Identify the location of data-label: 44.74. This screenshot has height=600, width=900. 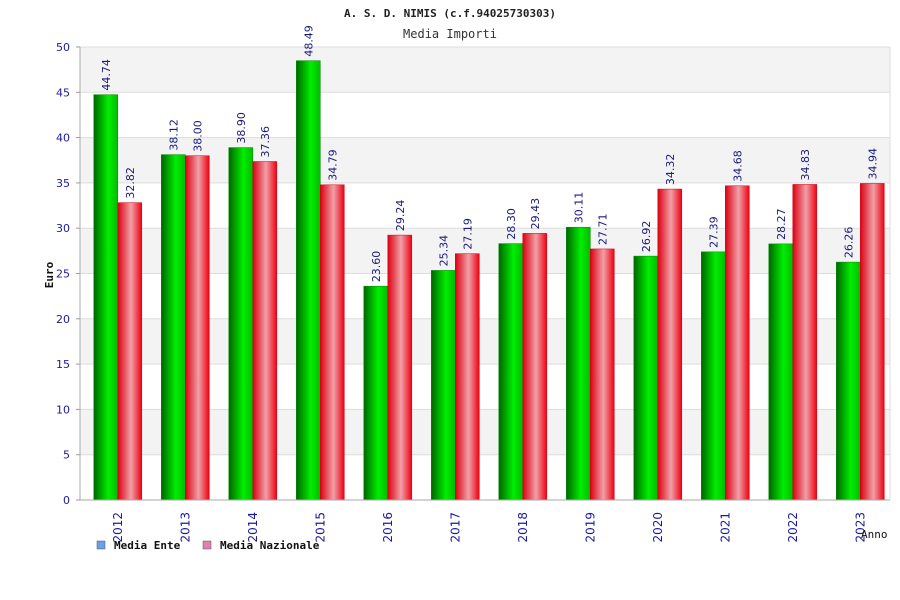
(106, 75).